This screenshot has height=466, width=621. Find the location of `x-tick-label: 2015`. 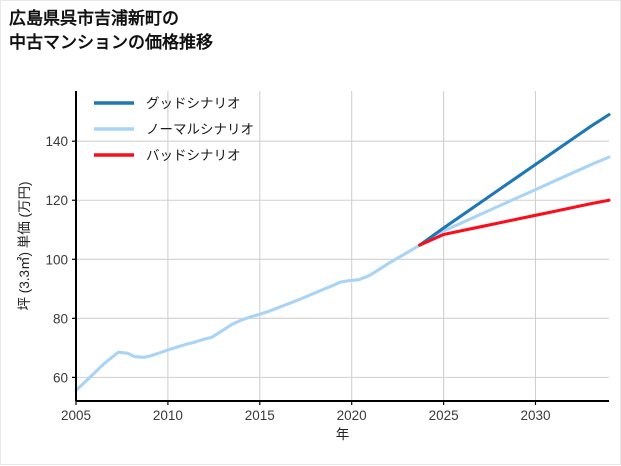

x-tick-label: 2015 is located at coordinates (260, 415).